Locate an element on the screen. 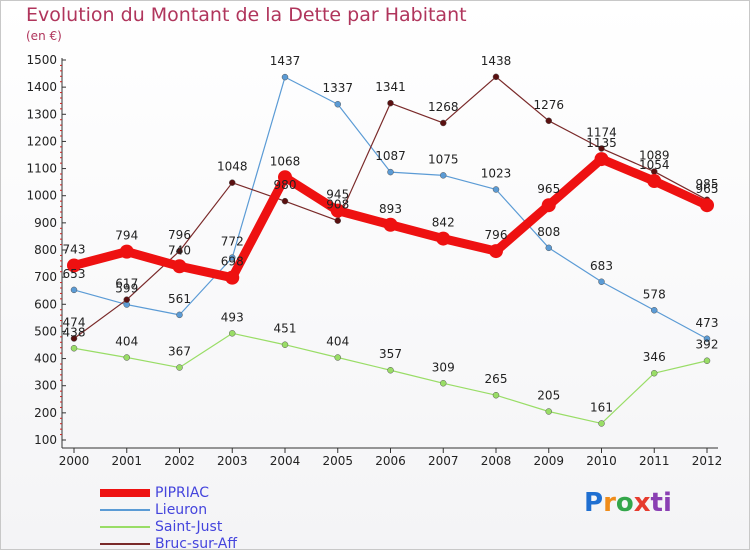 Image resolution: width=750 pixels, height=553 pixels. data-label-saint-just: 438 is located at coordinates (74, 332).